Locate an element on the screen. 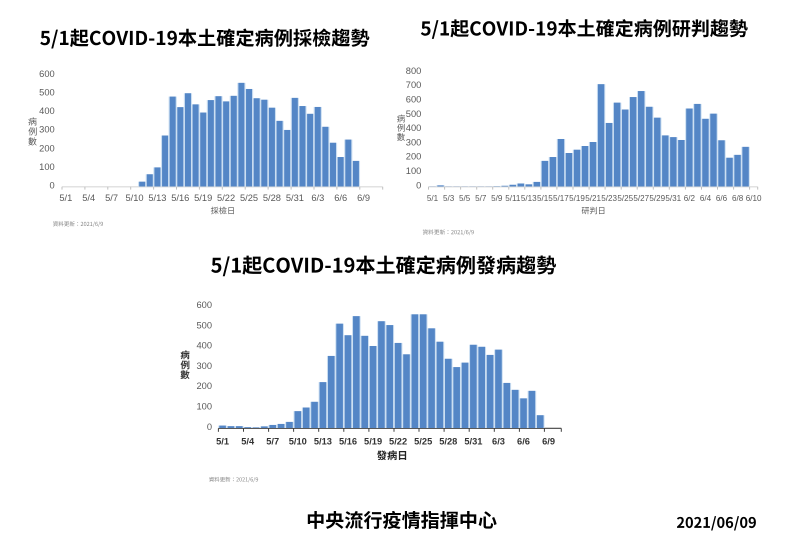 The height and width of the screenshot is (539, 792). svg-text: 5/17 is located at coordinates (561, 198).